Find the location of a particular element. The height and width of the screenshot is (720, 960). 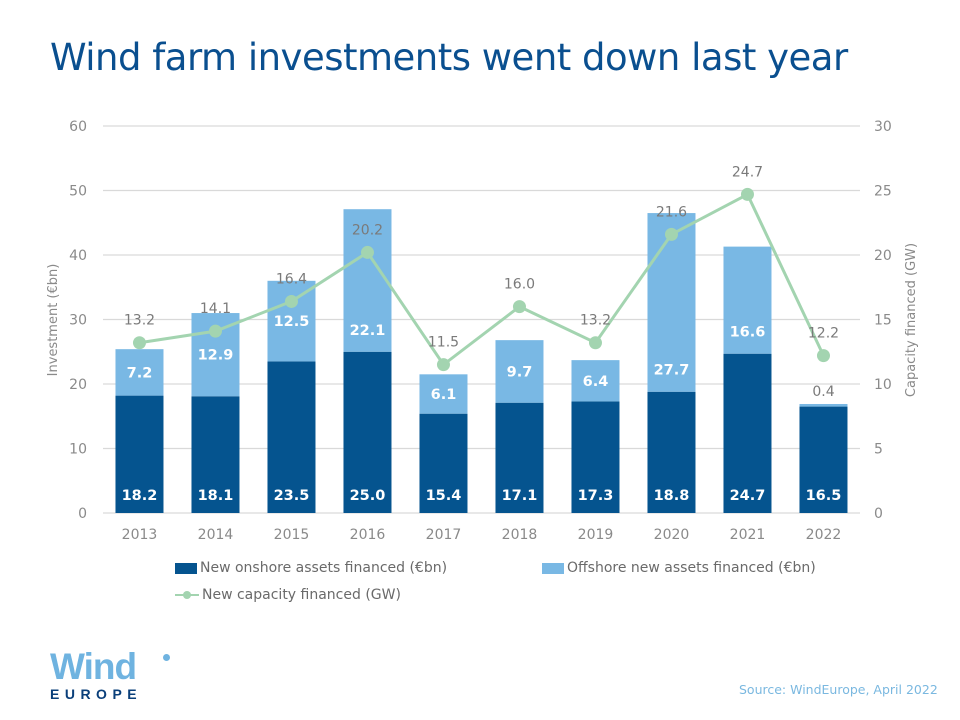

bar-label-offshore: 12.9 is located at coordinates (216, 356).